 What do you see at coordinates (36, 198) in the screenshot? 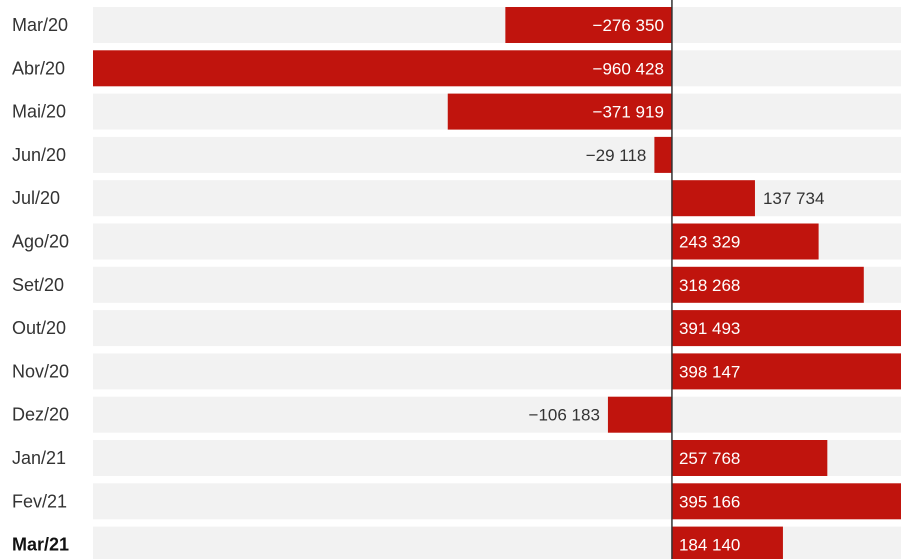
I see `category-label-jul-20: Jul/20` at bounding box center [36, 198].